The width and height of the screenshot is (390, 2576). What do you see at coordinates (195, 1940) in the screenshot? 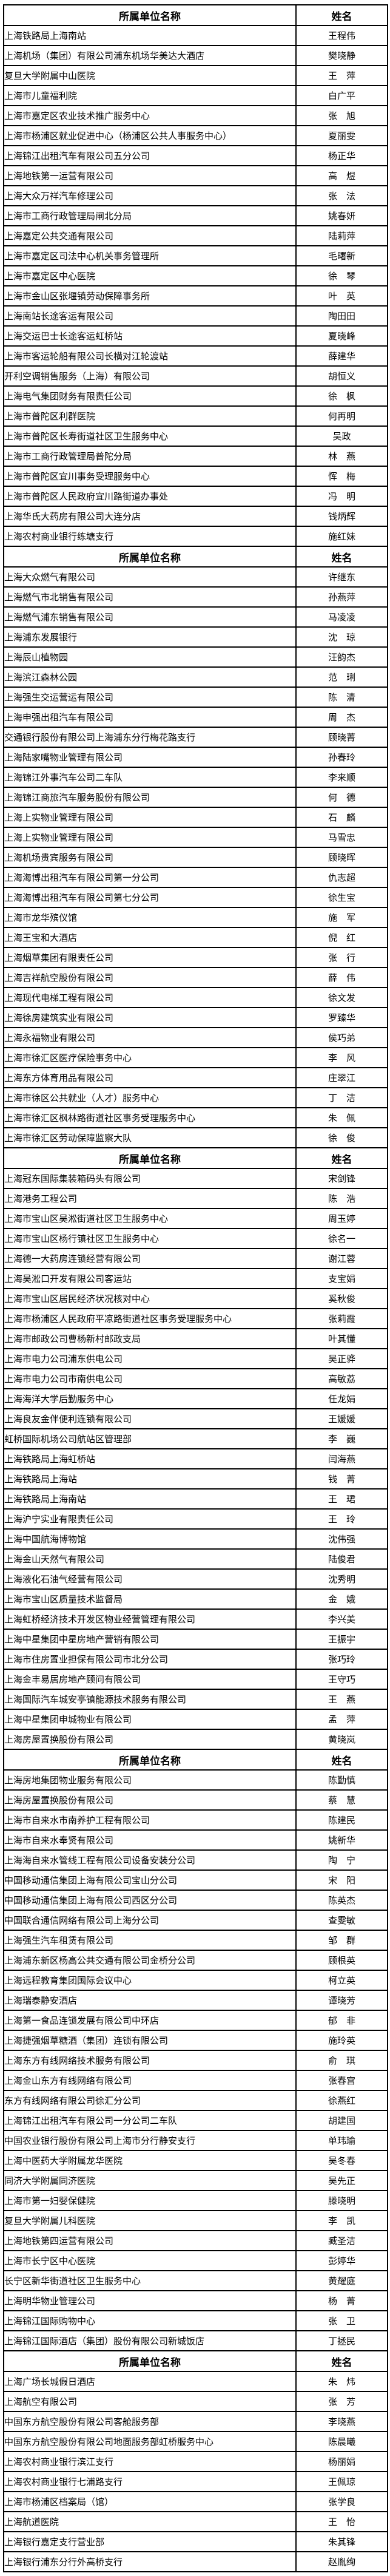
I see `table-row: 上海强生汽车租赁有限公司邹 群` at bounding box center [195, 1940].